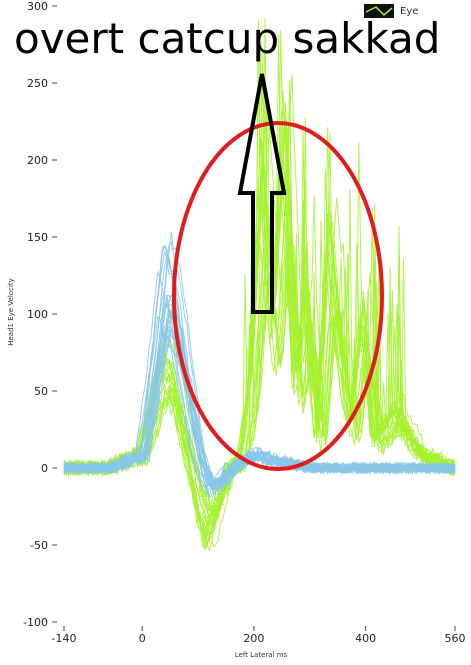  I want to click on legend: Eye, so click(391, 11).